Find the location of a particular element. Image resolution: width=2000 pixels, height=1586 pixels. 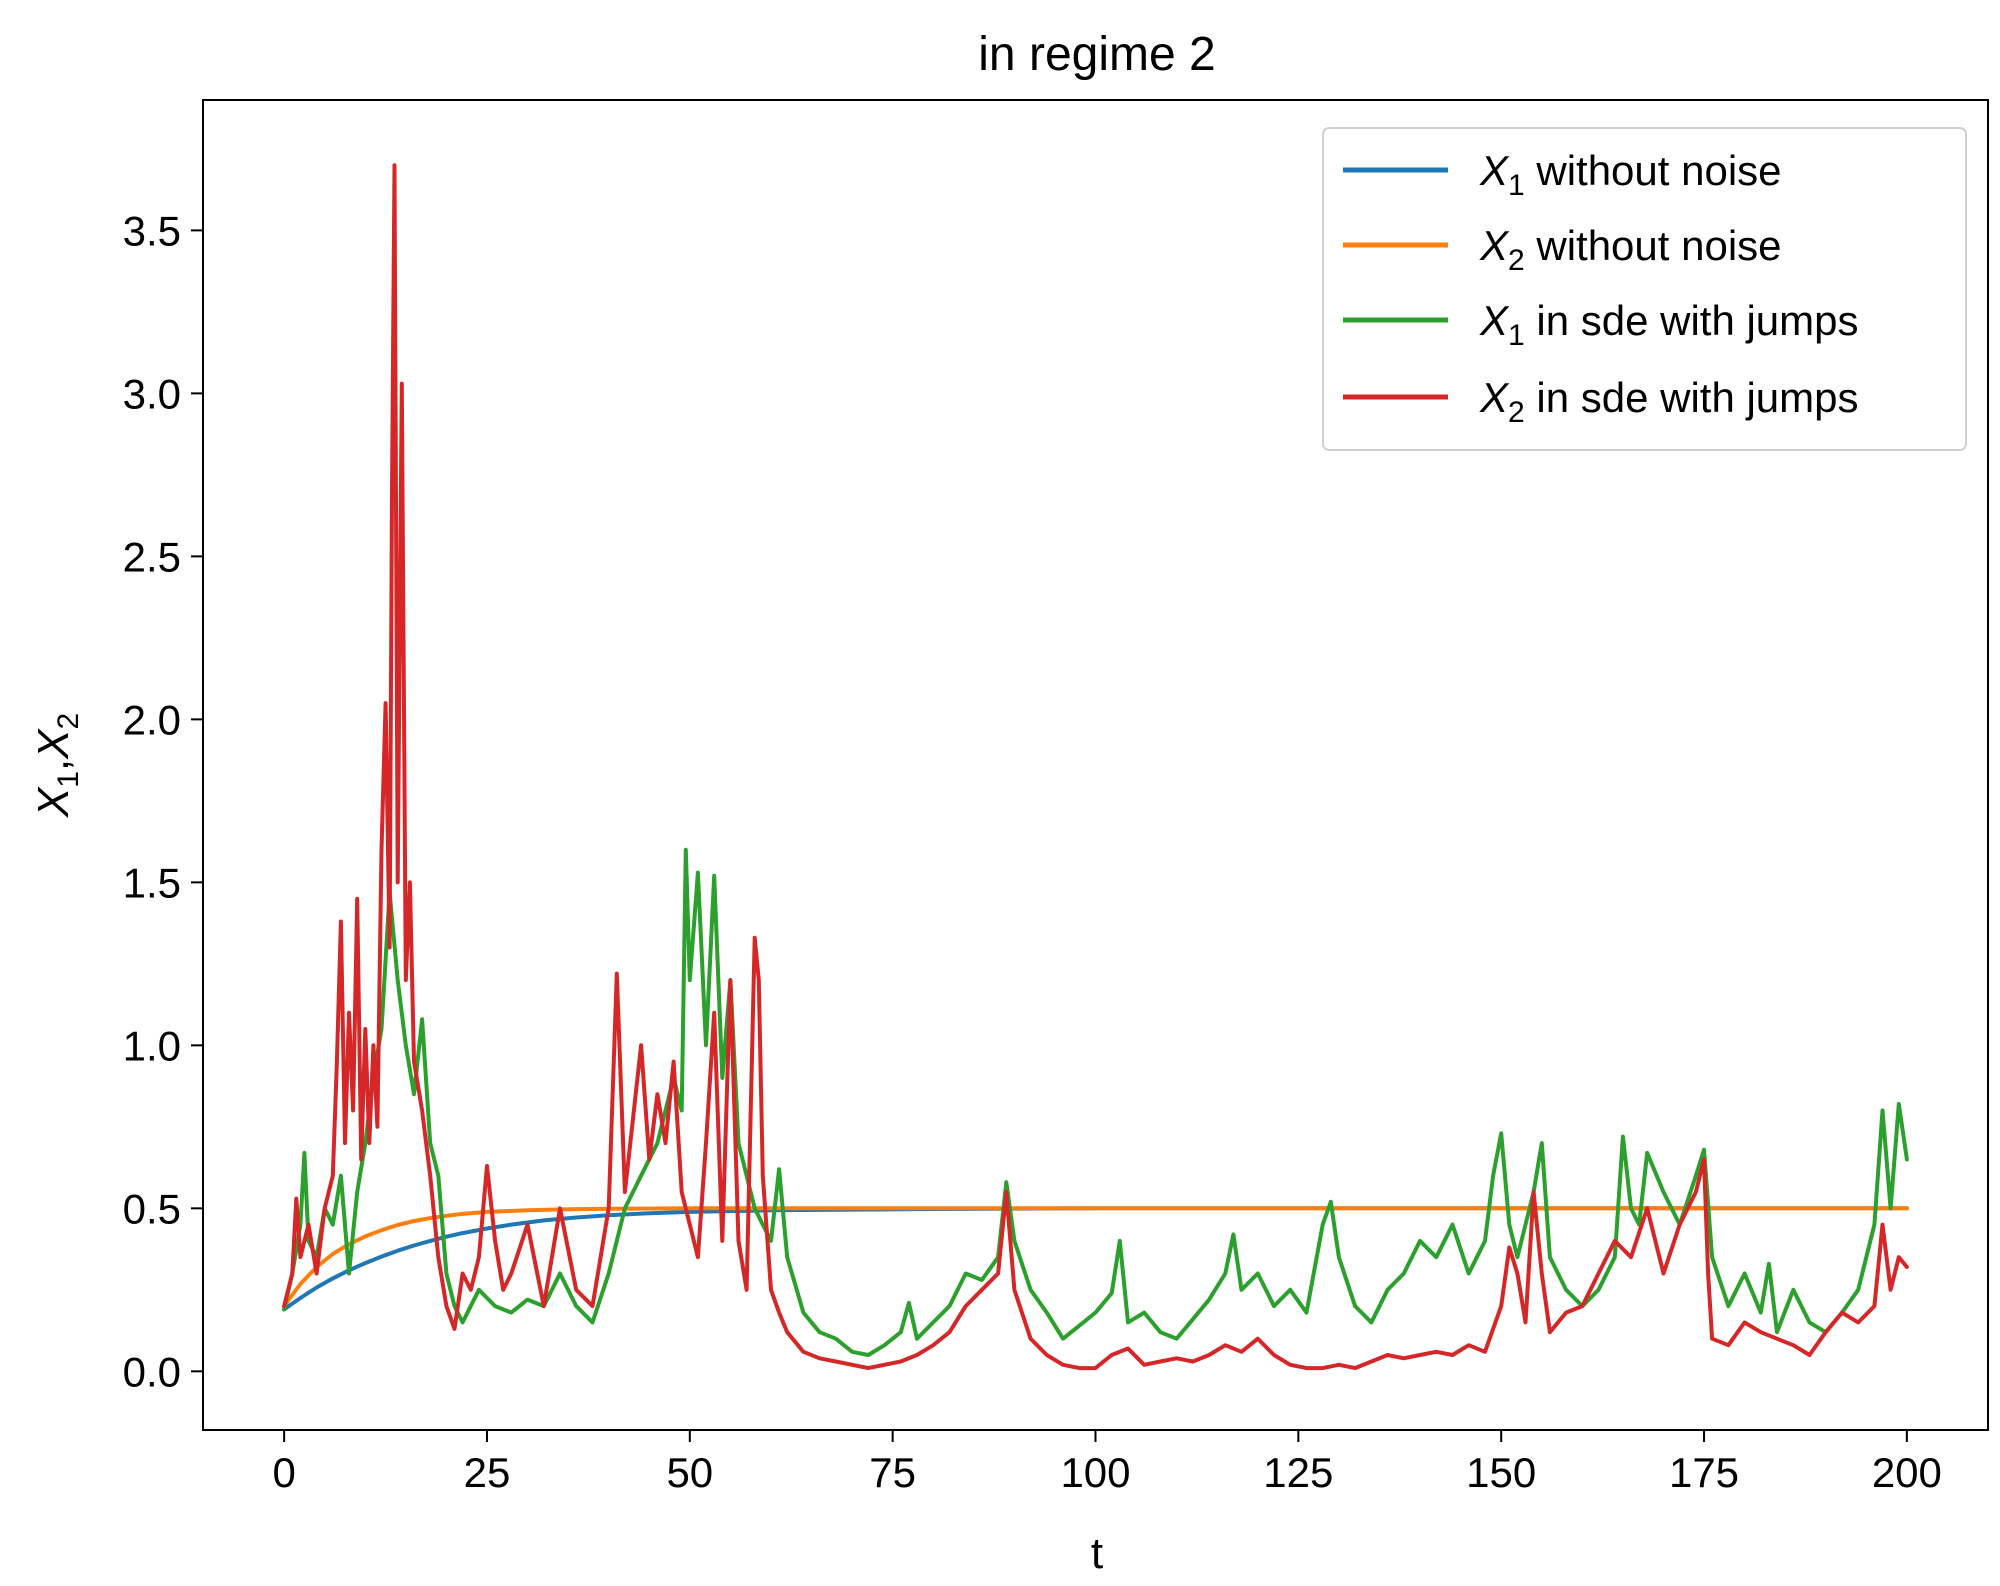

y-axis: 0.0 0.5 1.0 1.5 2.0 2.5 3.0 3.5 is located at coordinates (163, 801).